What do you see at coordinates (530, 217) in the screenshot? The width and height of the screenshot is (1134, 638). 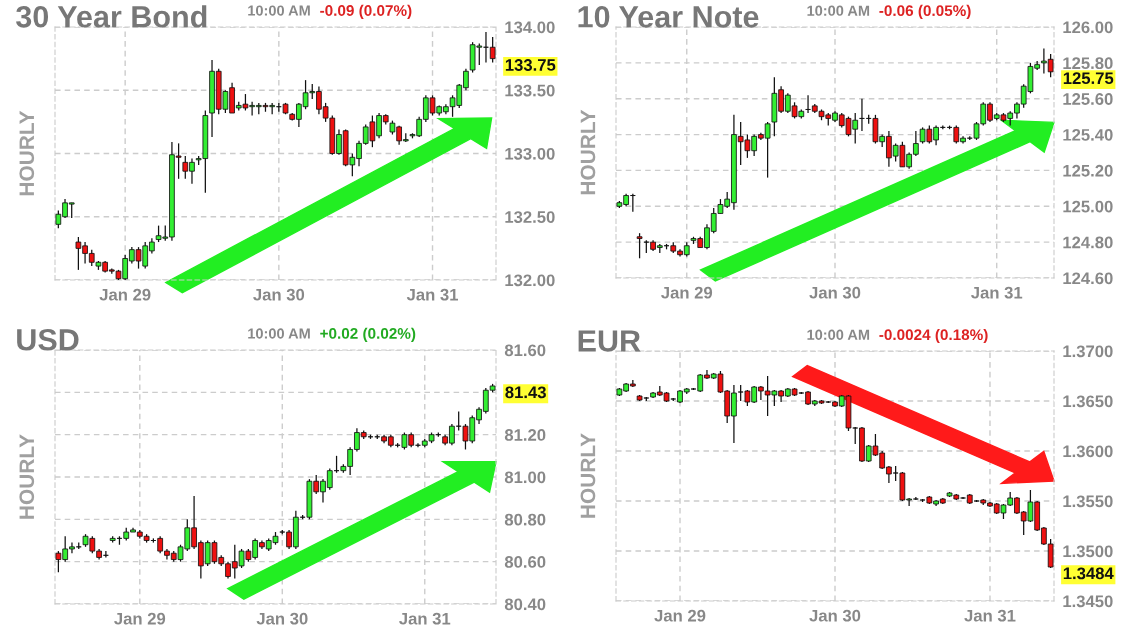 I see `y-tick-label: 132.50` at bounding box center [530, 217].